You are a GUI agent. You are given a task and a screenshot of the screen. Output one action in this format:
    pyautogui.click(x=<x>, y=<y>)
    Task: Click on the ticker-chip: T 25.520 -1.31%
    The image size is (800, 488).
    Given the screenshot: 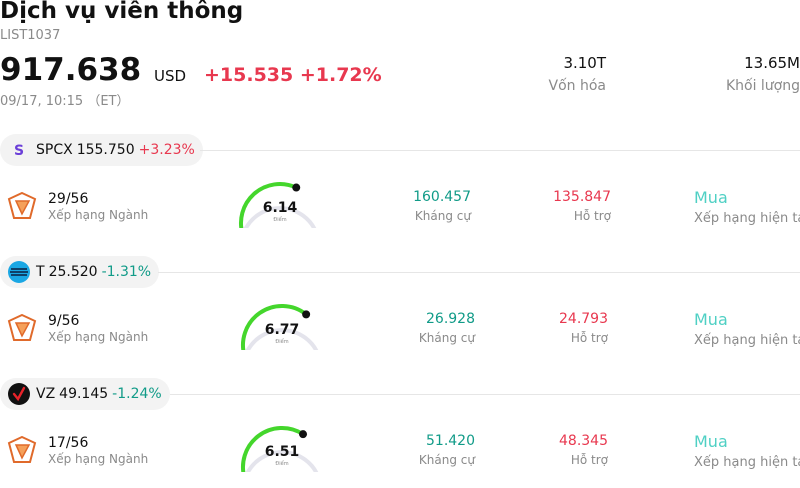 What is the action you would take?
    pyautogui.click(x=80, y=272)
    